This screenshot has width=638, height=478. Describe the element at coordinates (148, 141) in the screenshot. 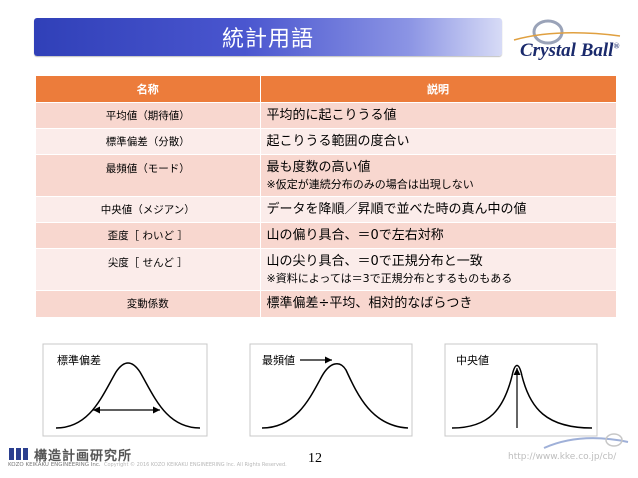

I see `term-name: 標準偏差（分散）` at that location.